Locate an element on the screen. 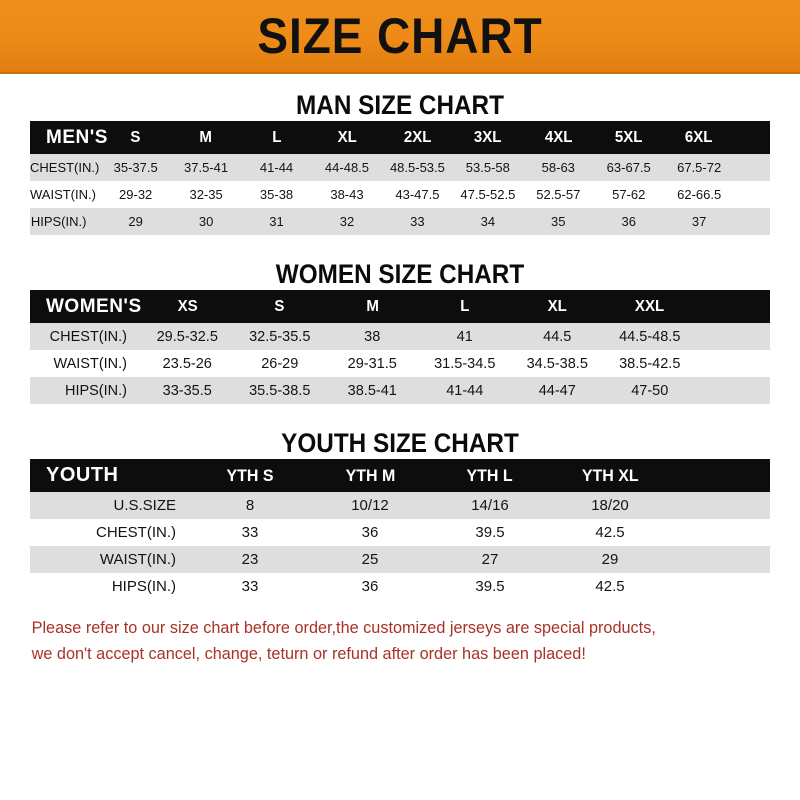  men-size-header-1: M is located at coordinates (206, 137).